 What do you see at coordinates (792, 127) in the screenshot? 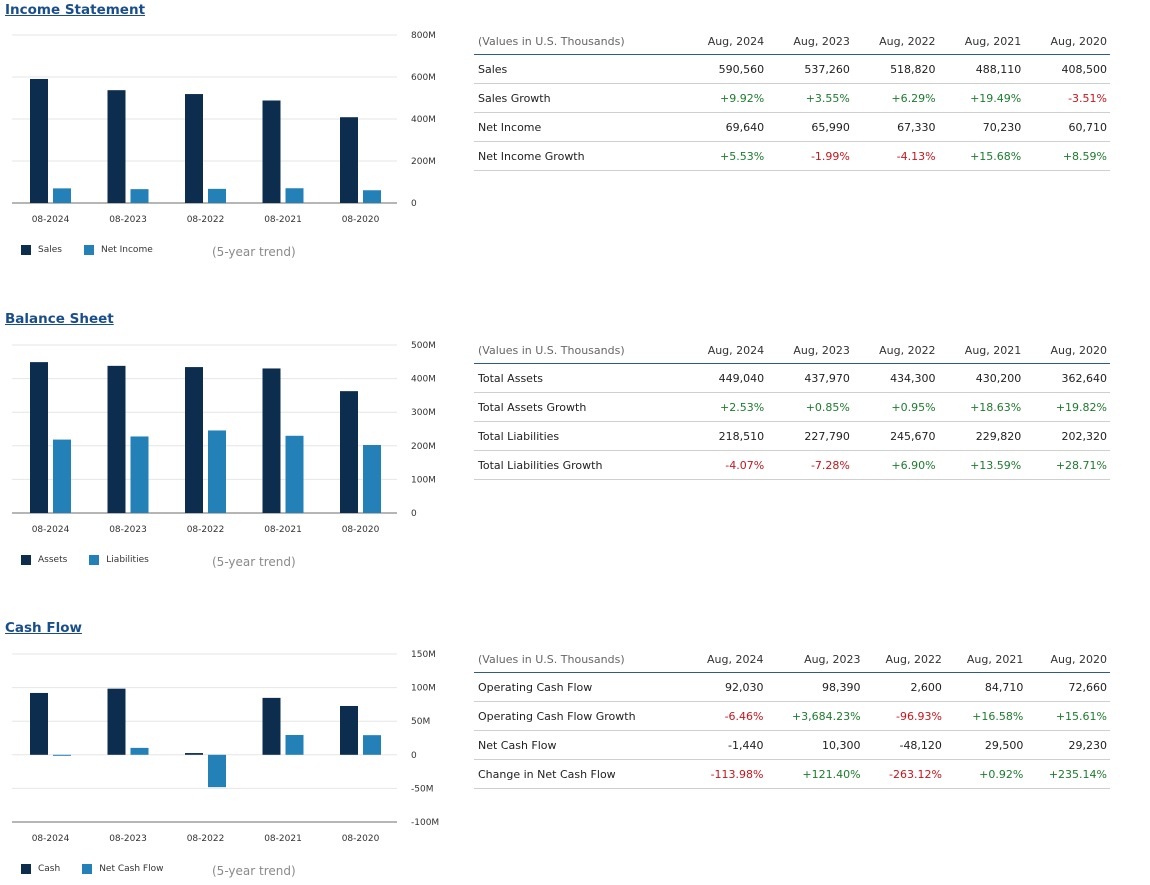
I see `table-row: Net Income 69,640 65,990 67,330 70,230 60,710` at bounding box center [792, 127].